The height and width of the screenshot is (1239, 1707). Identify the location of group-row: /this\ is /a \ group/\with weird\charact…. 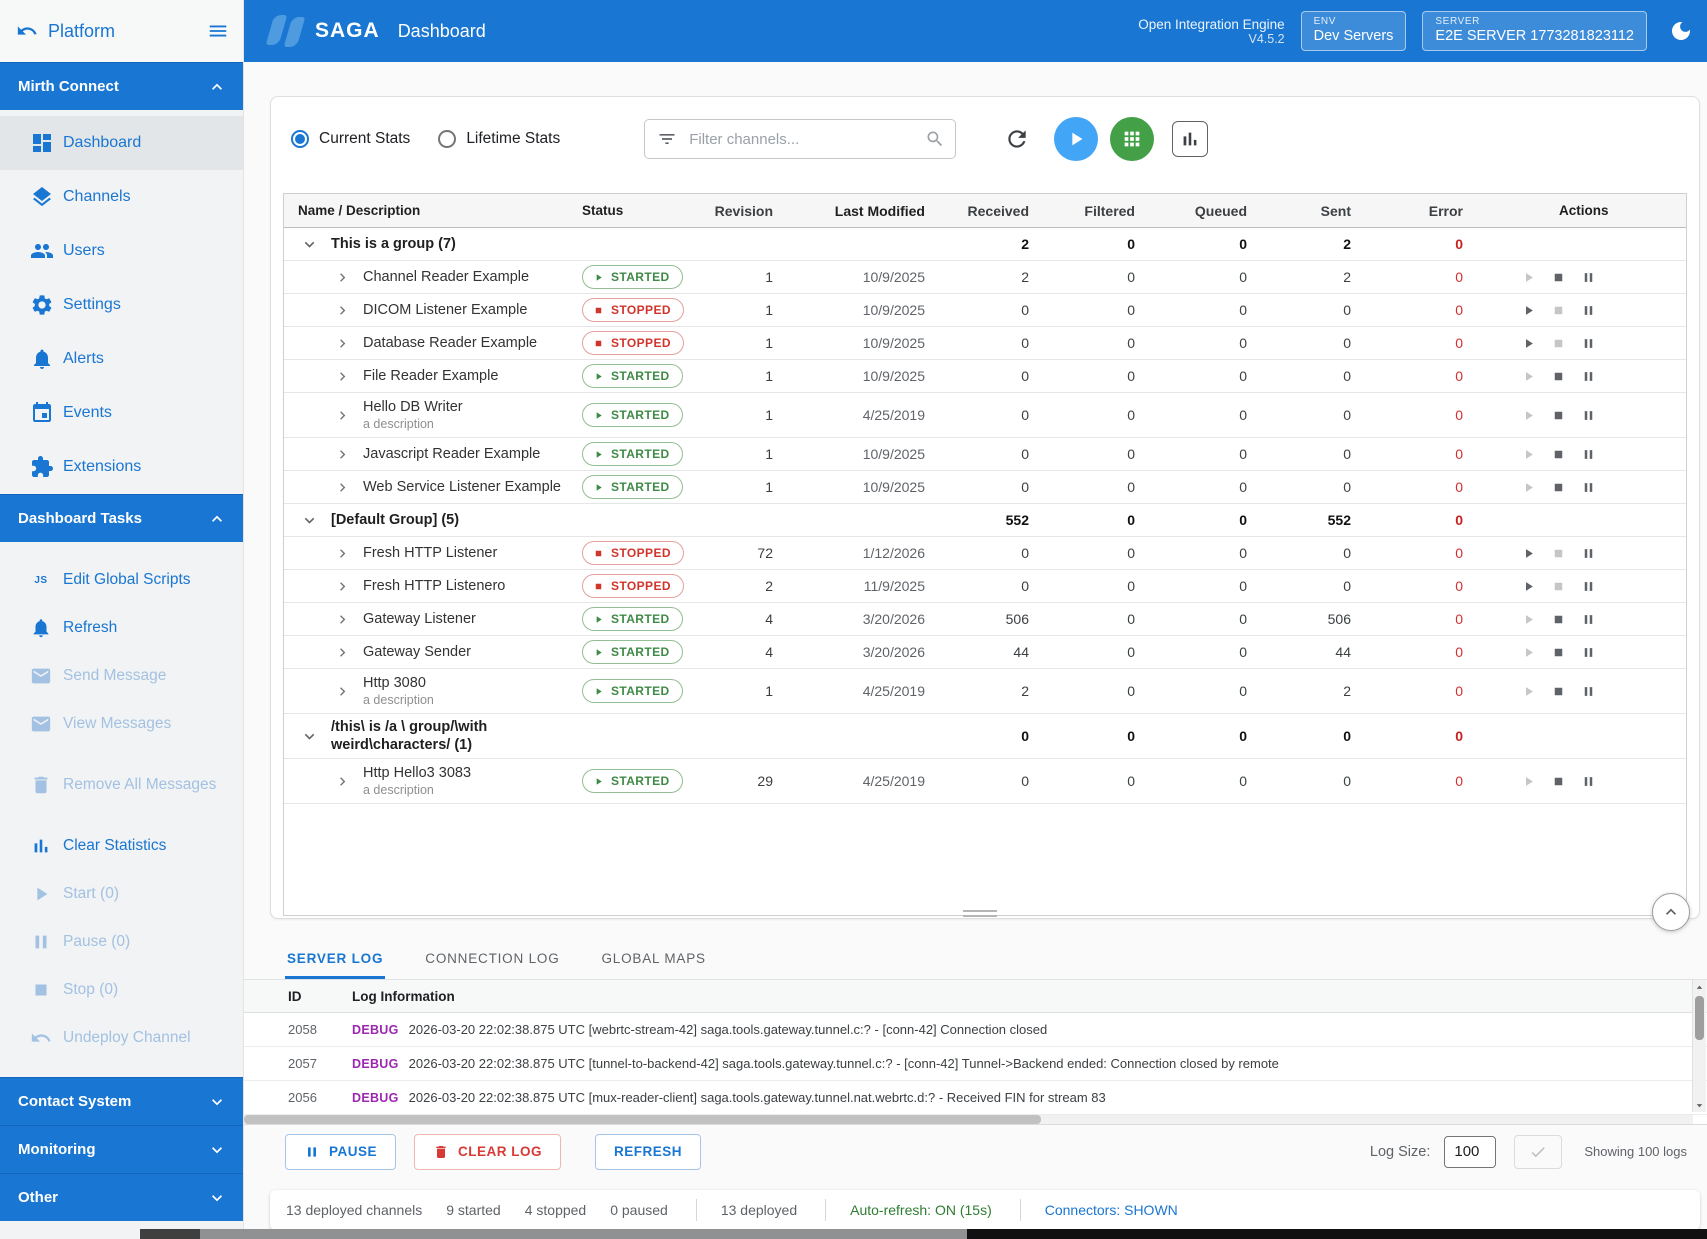
(985, 736).